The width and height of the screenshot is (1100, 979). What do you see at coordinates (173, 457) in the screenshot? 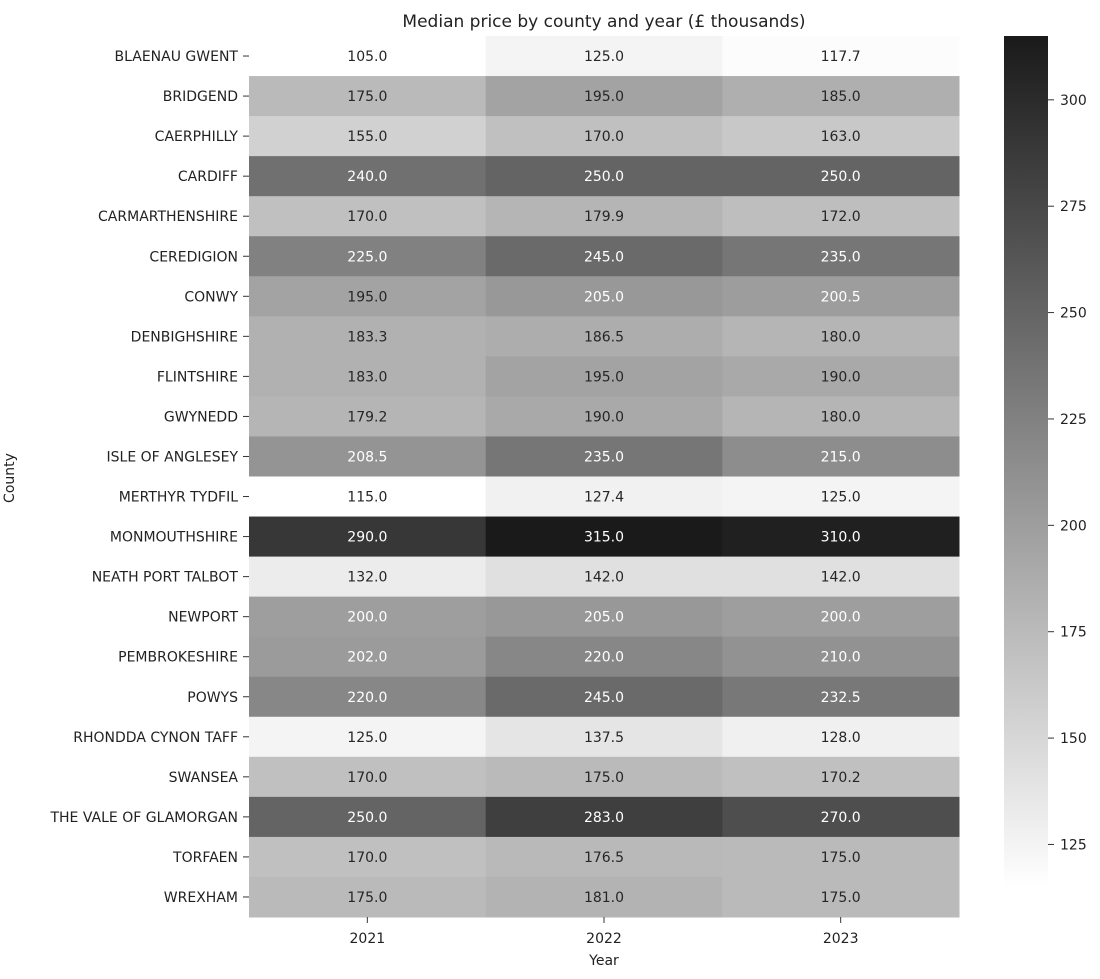
I see `y-tick-label: ISLE OF ANGLESEY` at bounding box center [173, 457].